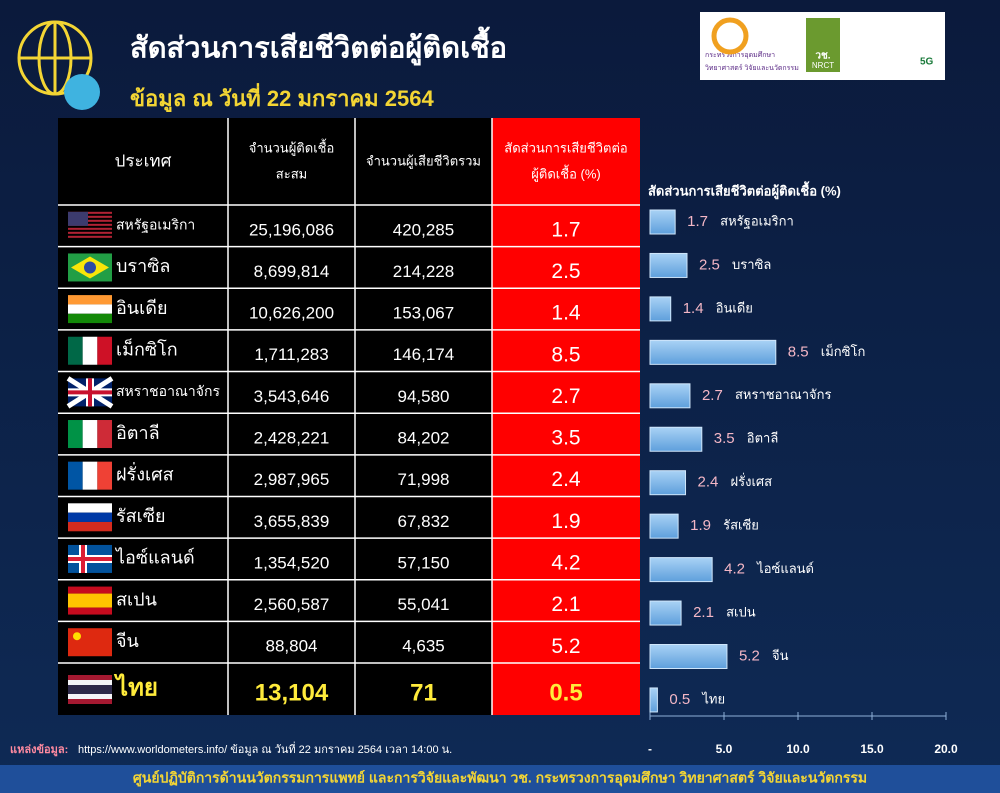 The width and height of the screenshot is (1000, 793). I want to click on table-cell: 2.7, so click(565, 396).